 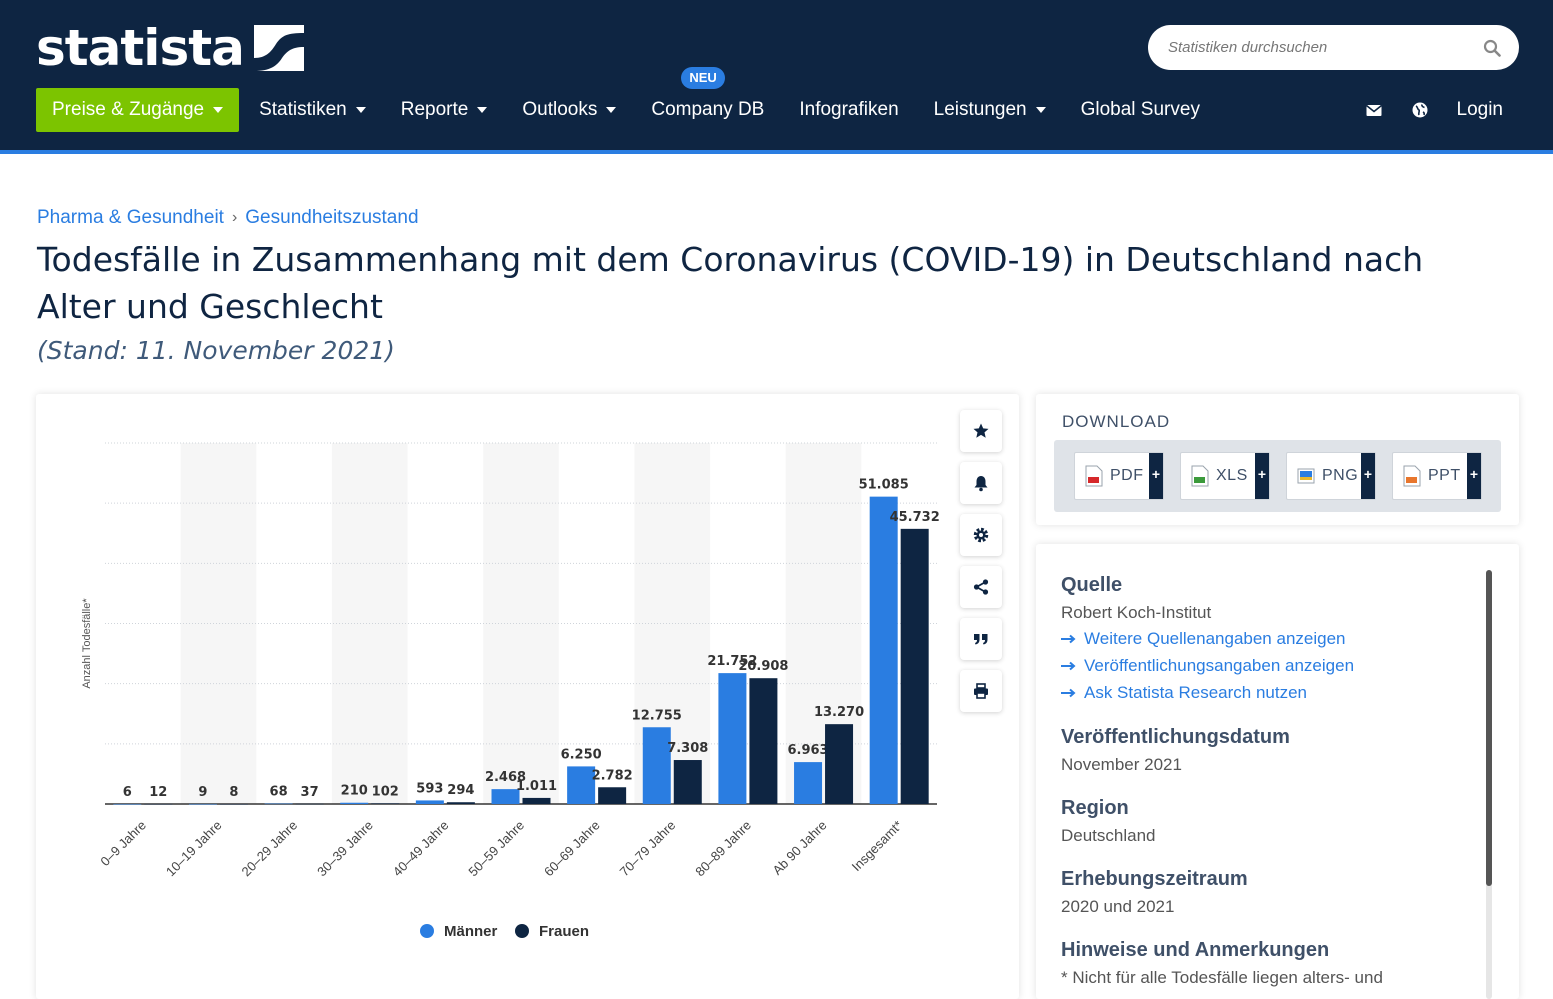 I want to click on nav-pricing-button: Preise & Zugänge, so click(x=138, y=110).